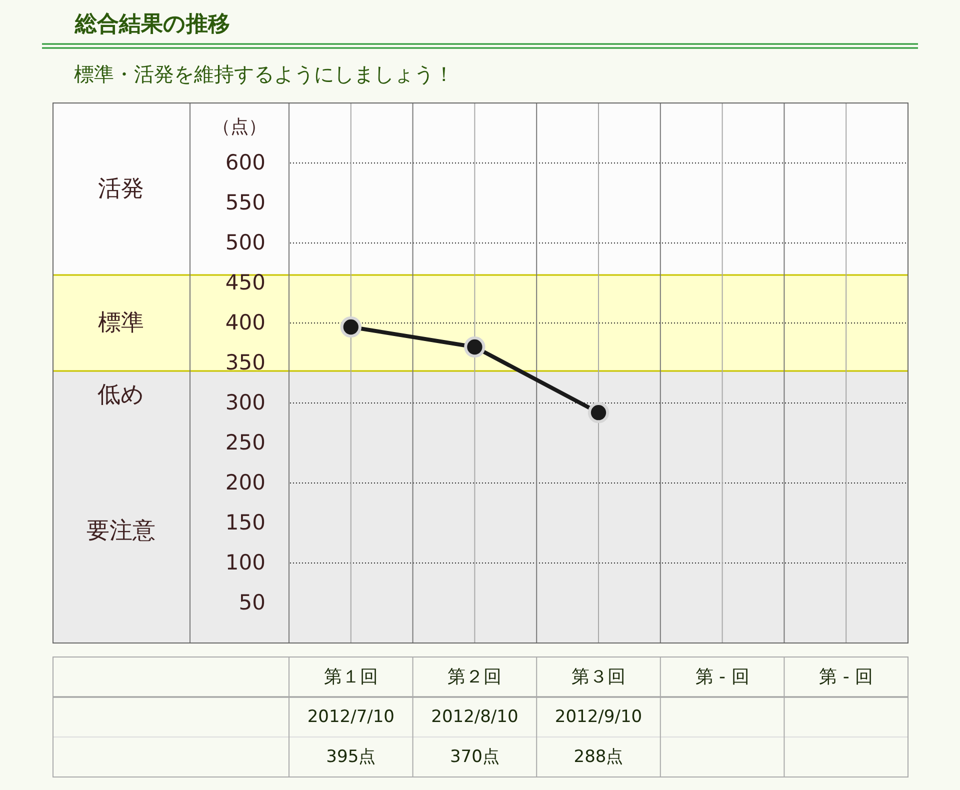 The height and width of the screenshot is (790, 960). What do you see at coordinates (351, 757) in the screenshot?
I see `data-label: 395点` at bounding box center [351, 757].